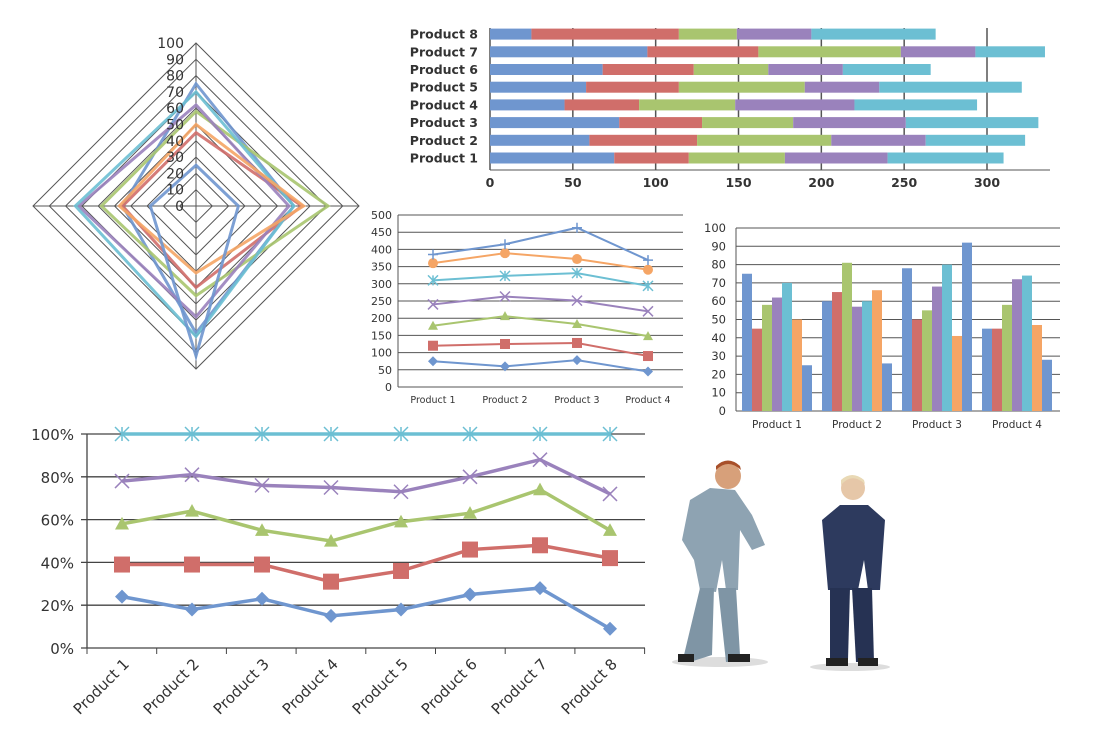 This screenshot has width=1094, height=730. What do you see at coordinates (175, 142) in the screenshot?
I see `radar-tick-label: 40` at bounding box center [175, 142].